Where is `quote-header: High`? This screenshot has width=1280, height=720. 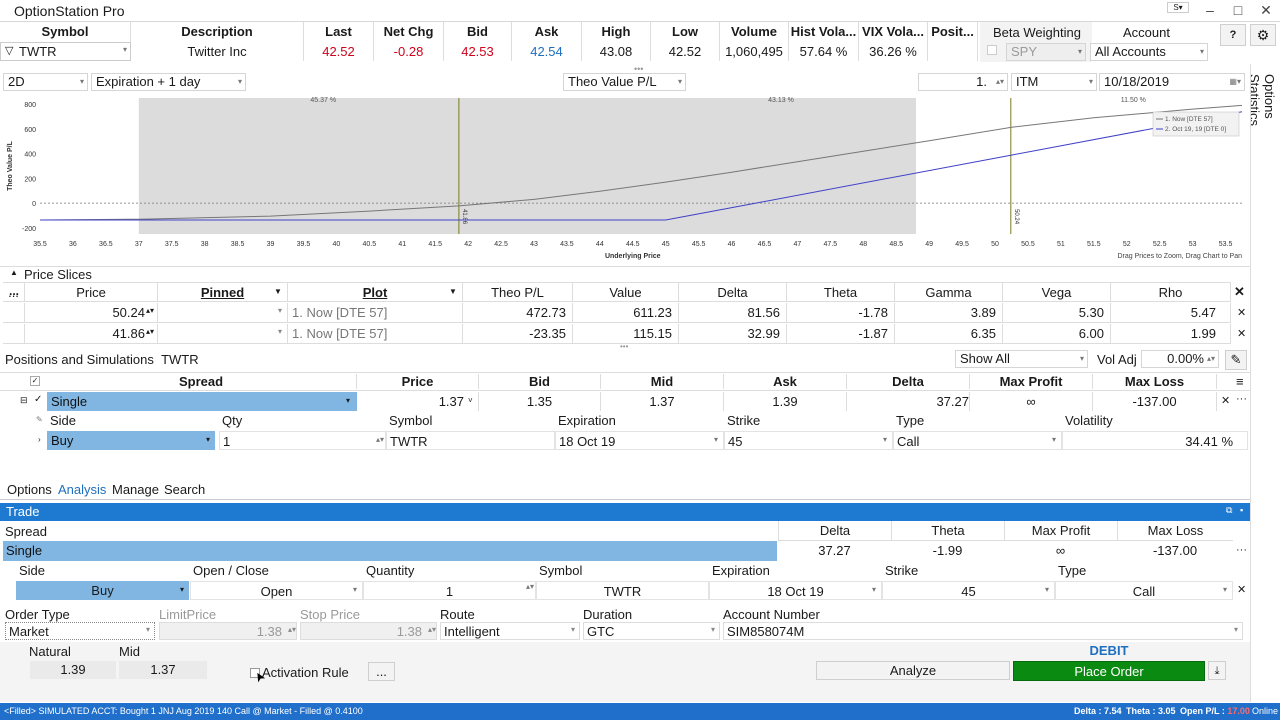
quote-header: High is located at coordinates (616, 32).